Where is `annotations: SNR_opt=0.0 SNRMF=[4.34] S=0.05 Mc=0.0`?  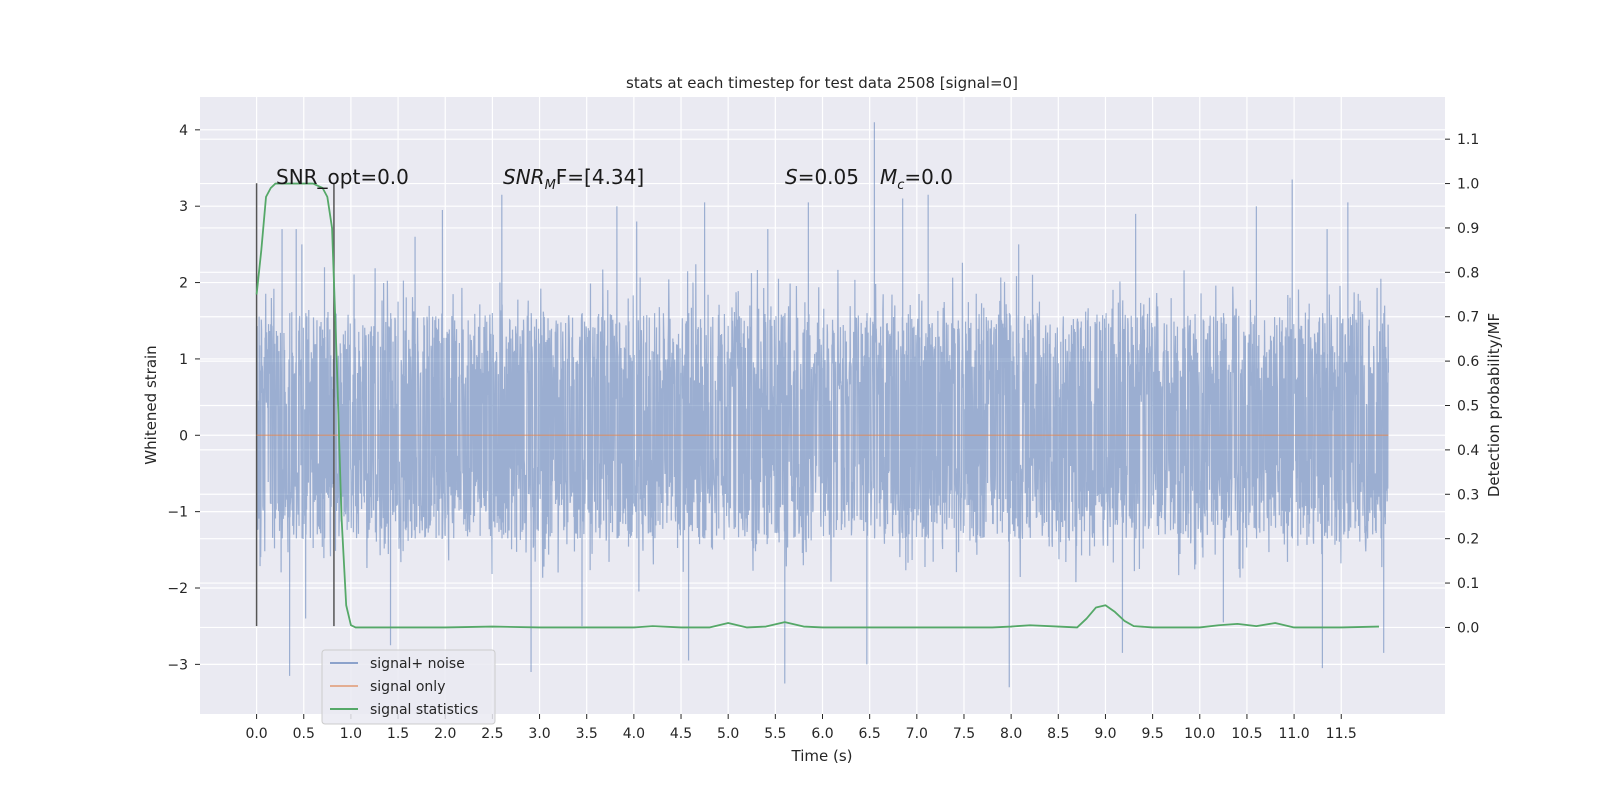
annotations: SNR_opt=0.0 SNRMF=[4.34] S=0.05 Mc=0.0 is located at coordinates (614, 179).